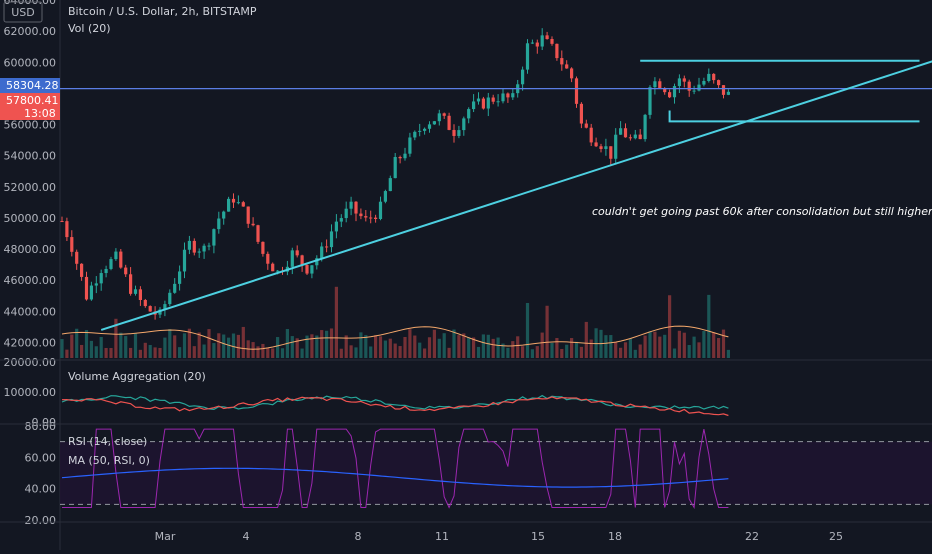  What do you see at coordinates (794, 116) in the screenshot?
I see `support-line` at bounding box center [794, 116].